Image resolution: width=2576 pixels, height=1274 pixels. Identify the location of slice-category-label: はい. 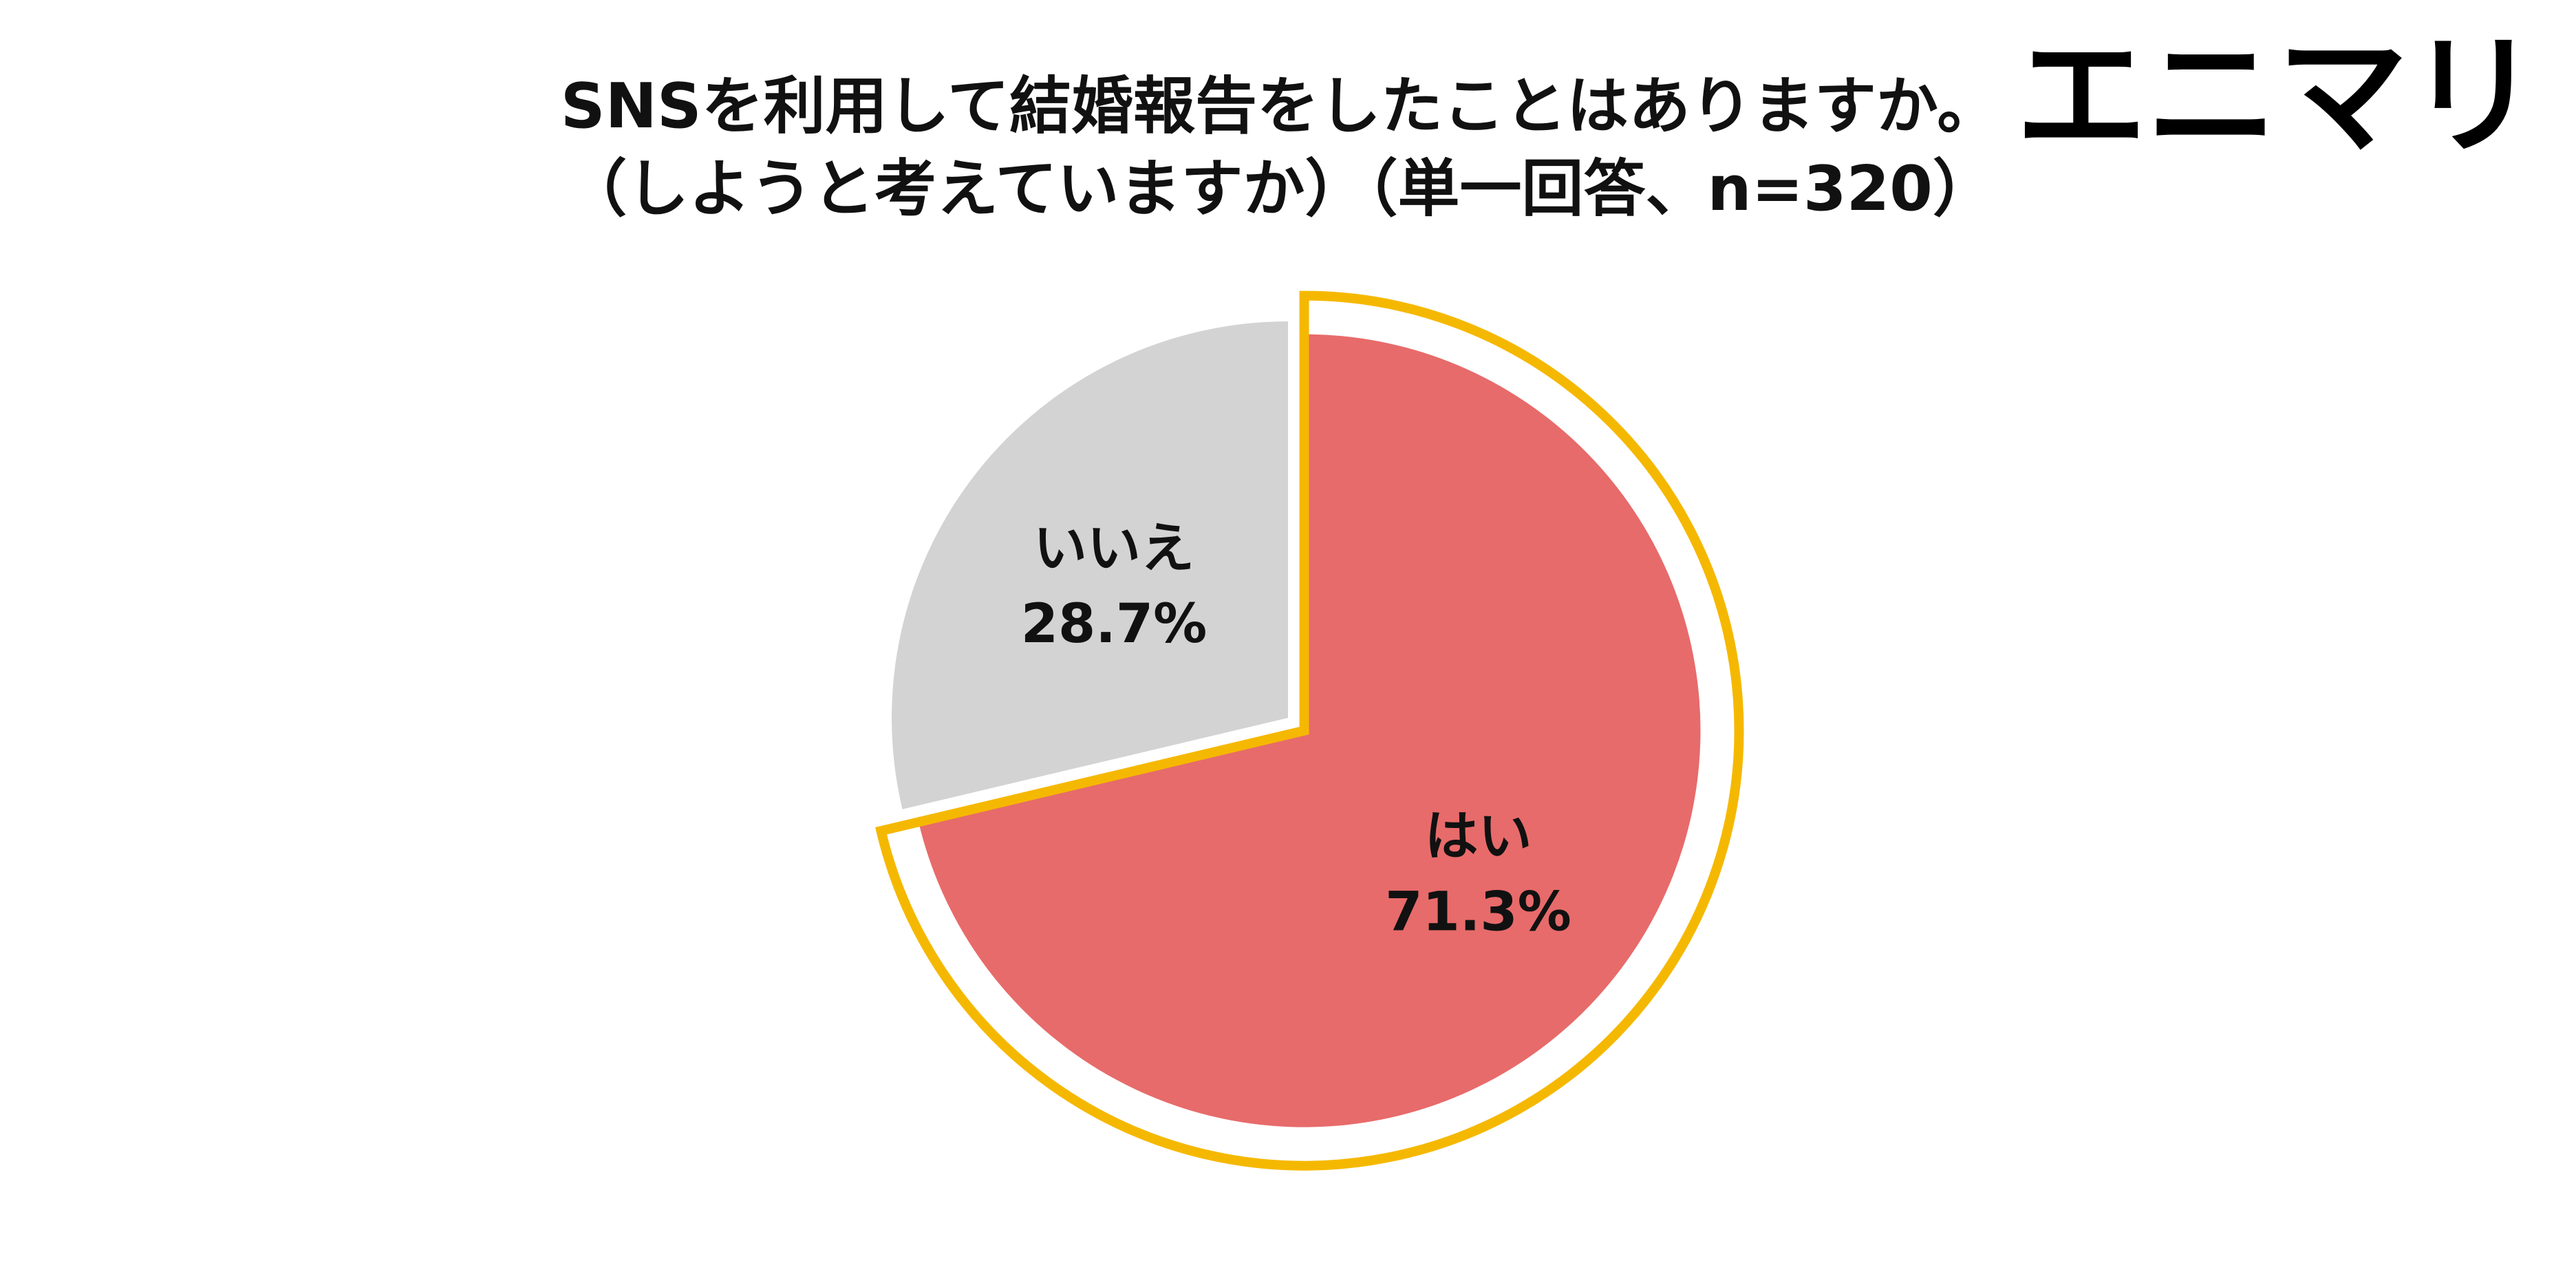
(1478, 837).